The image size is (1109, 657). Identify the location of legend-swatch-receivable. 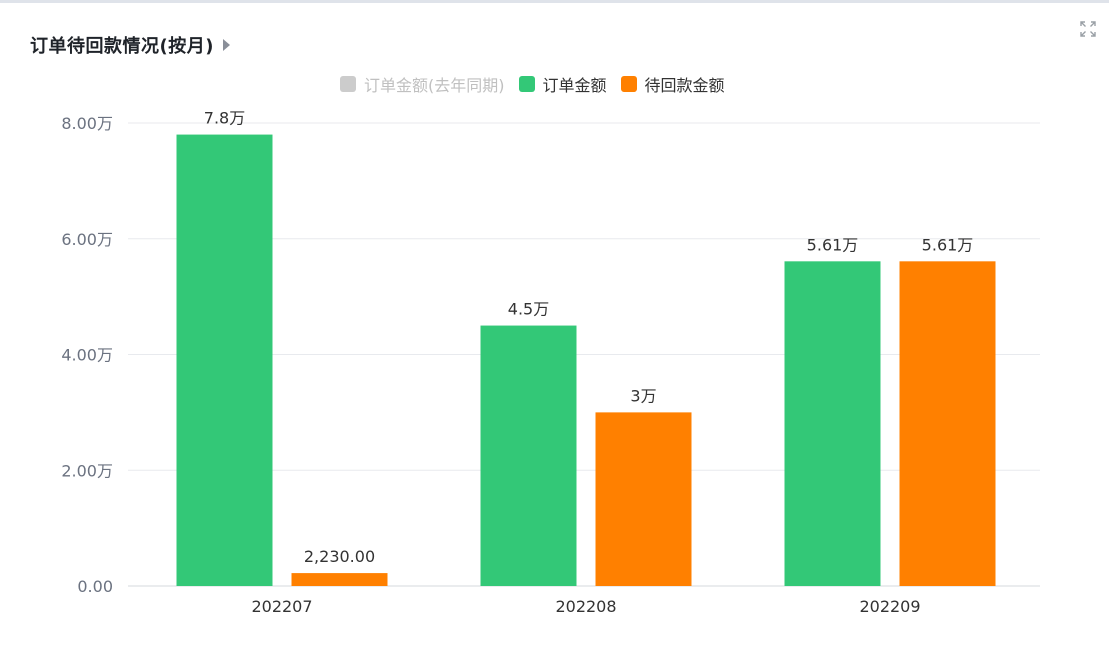
(628, 84).